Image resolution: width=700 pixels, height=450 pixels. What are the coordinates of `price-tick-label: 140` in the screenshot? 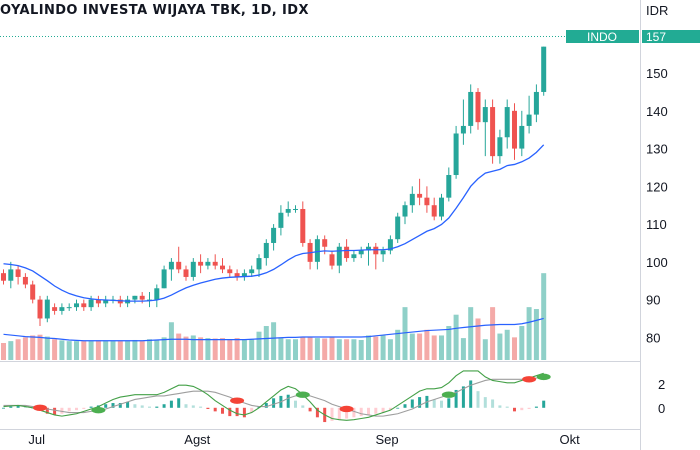 It's located at (657, 111).